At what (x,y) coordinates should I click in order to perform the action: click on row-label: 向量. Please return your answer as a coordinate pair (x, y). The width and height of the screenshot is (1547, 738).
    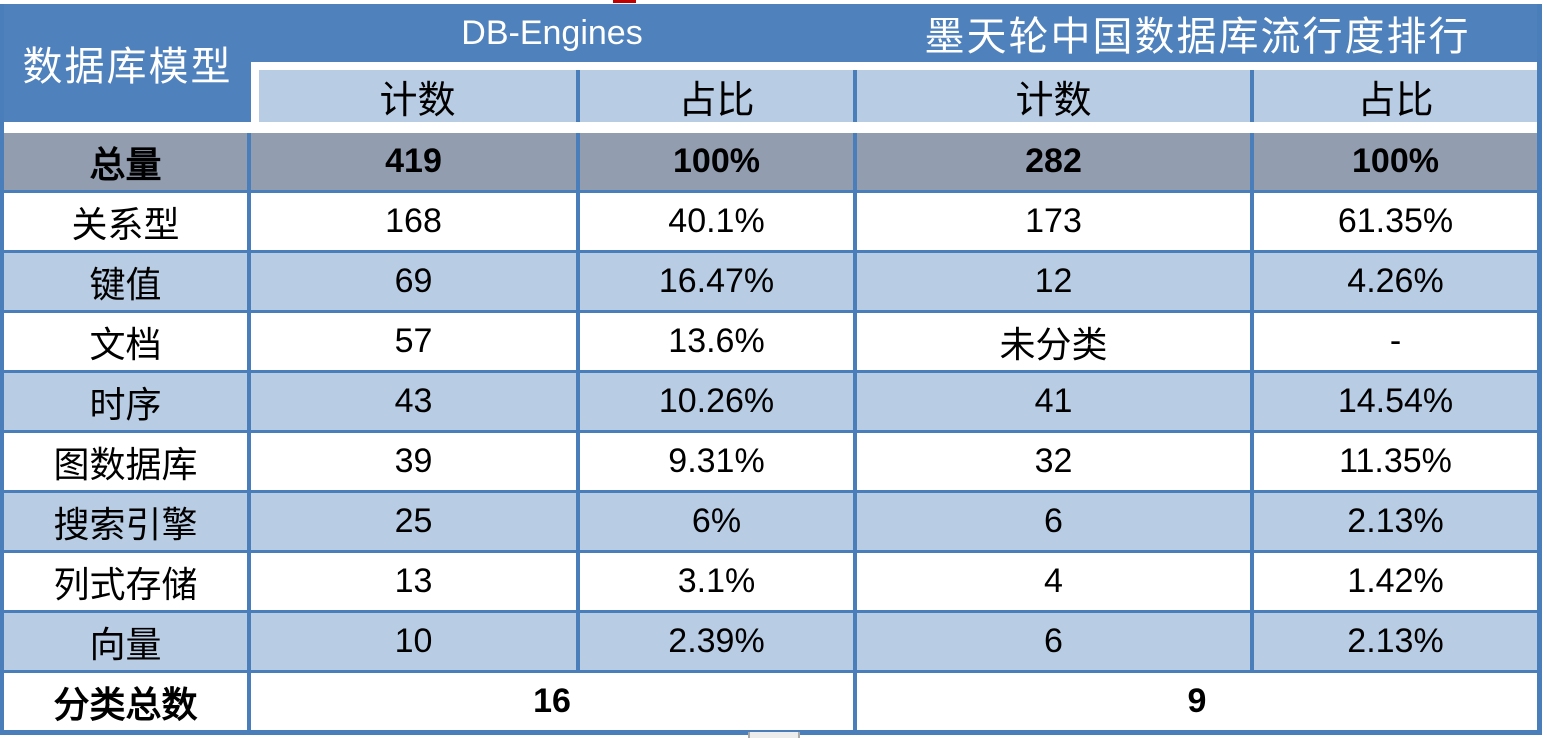
    Looking at the image, I should click on (125, 645).